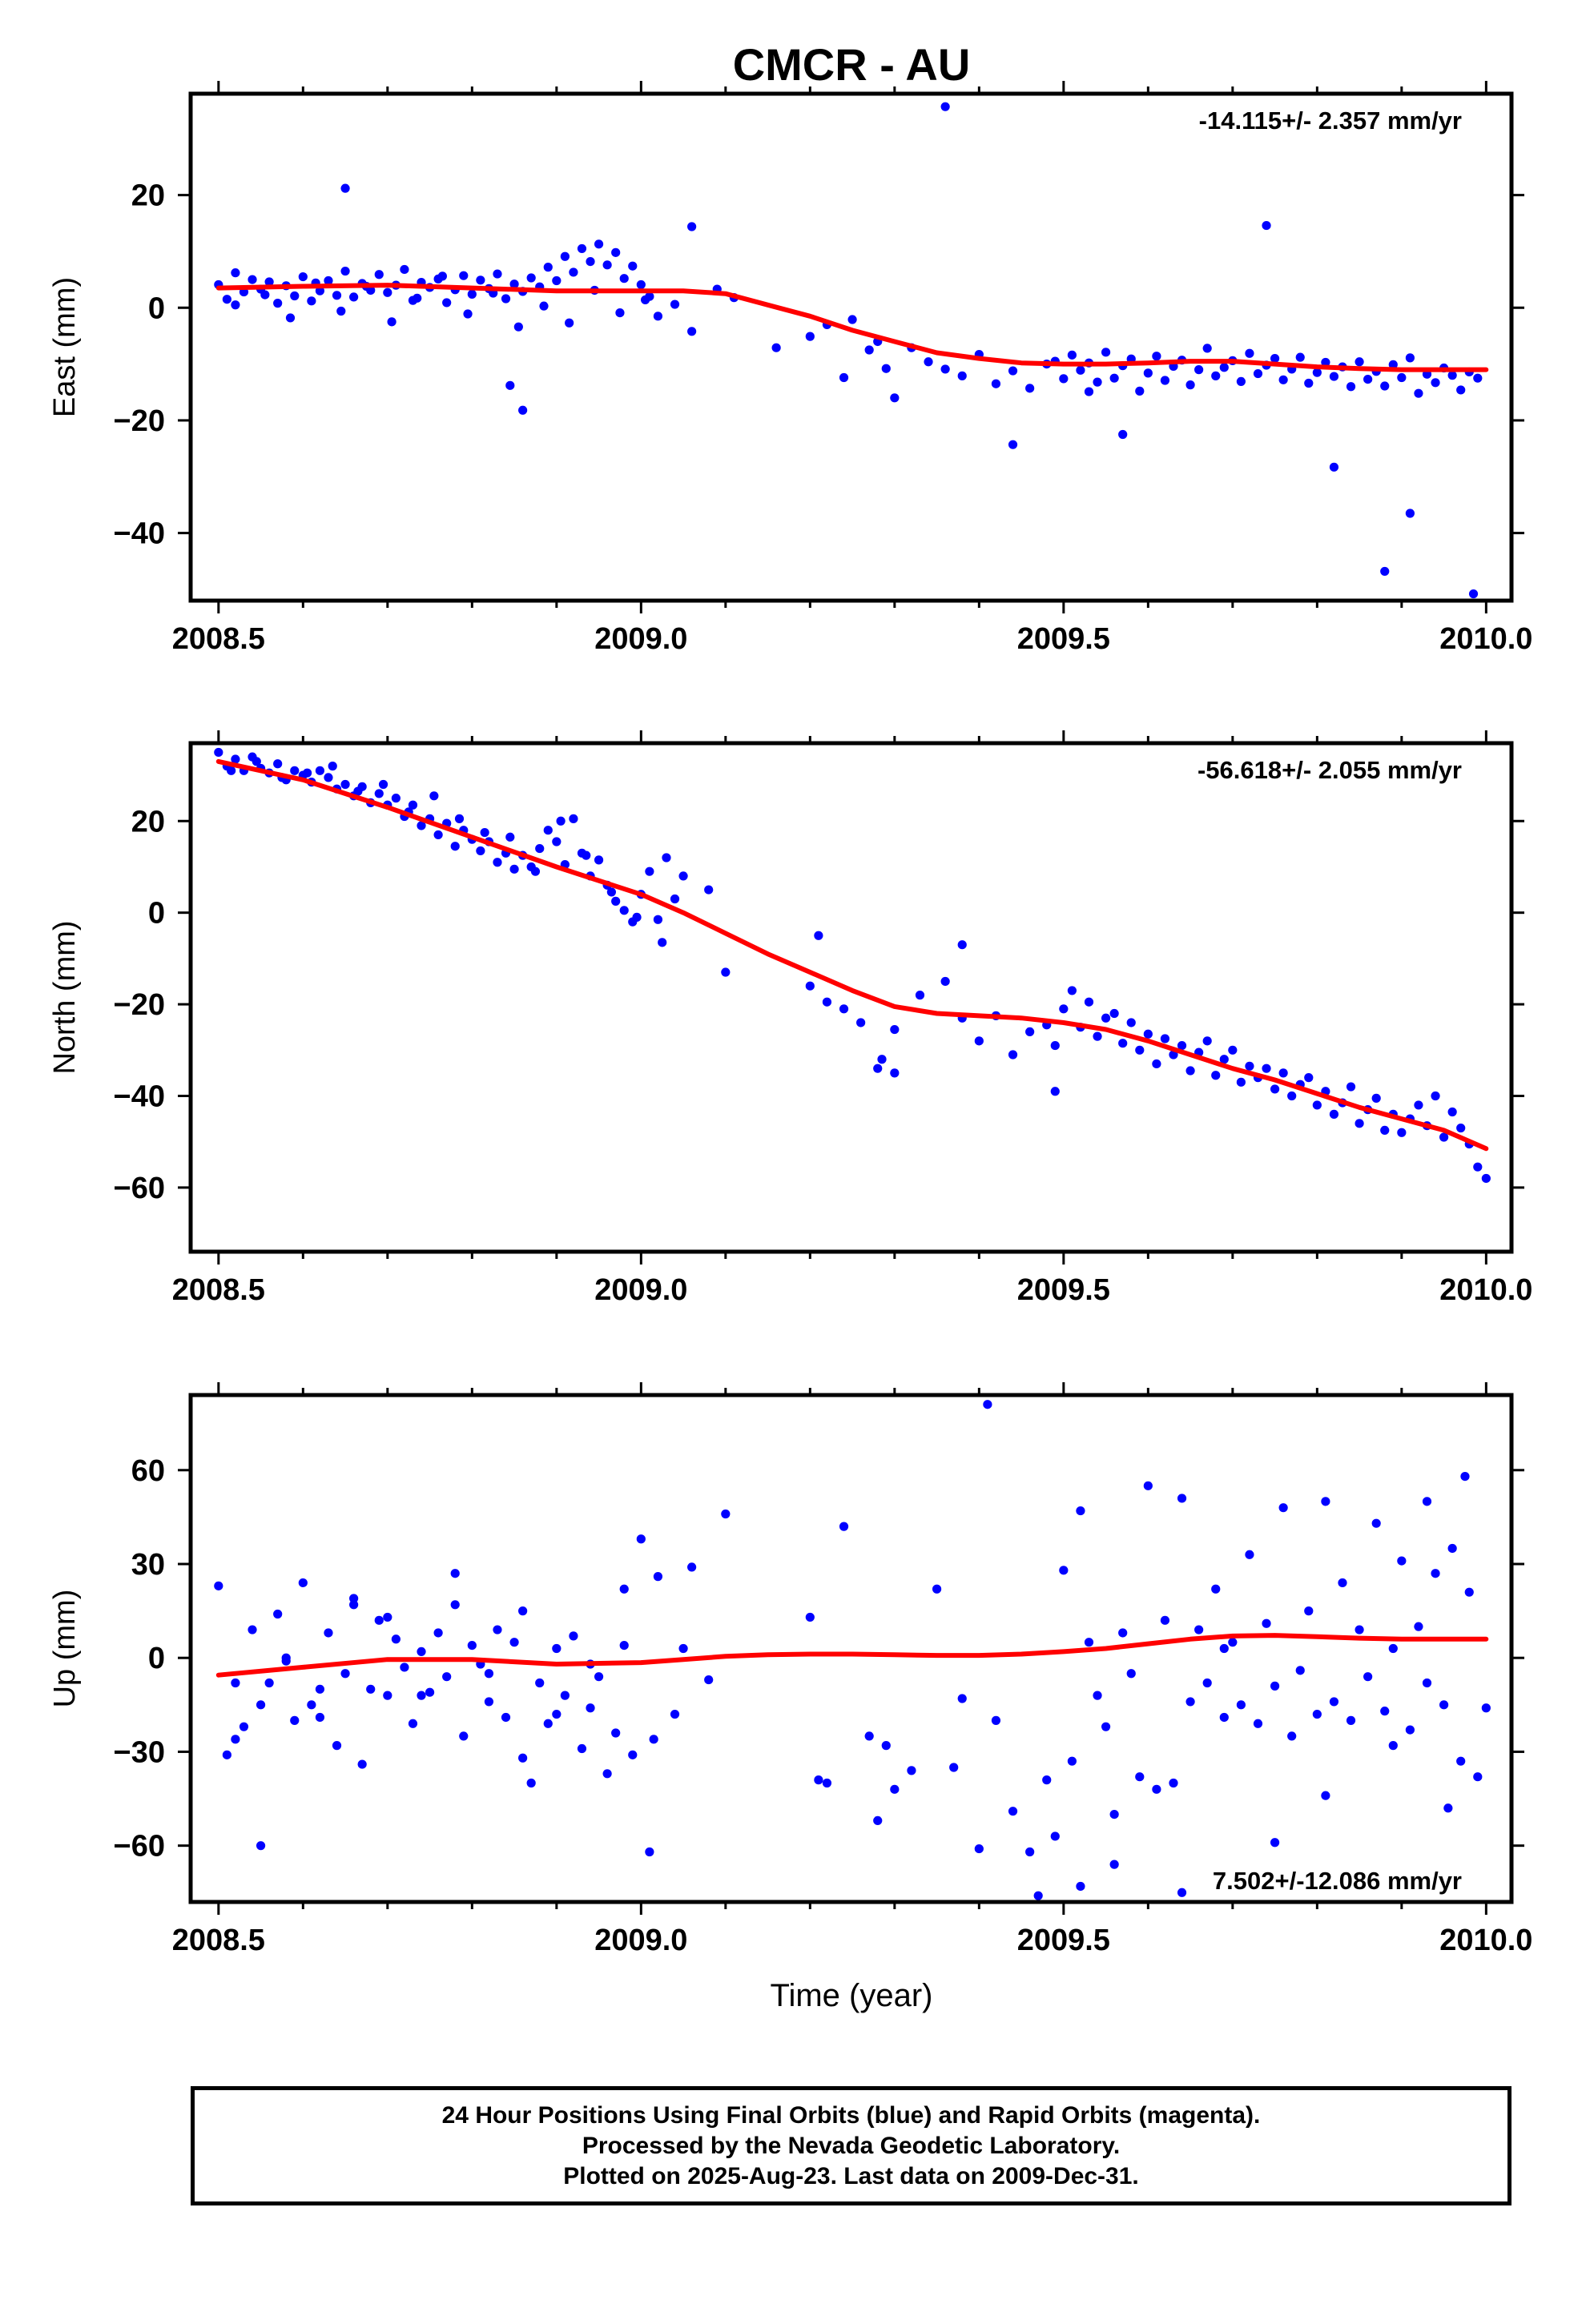  Describe the element at coordinates (1063, 639) in the screenshot. I see `x-tick-label: 2009.5` at that location.